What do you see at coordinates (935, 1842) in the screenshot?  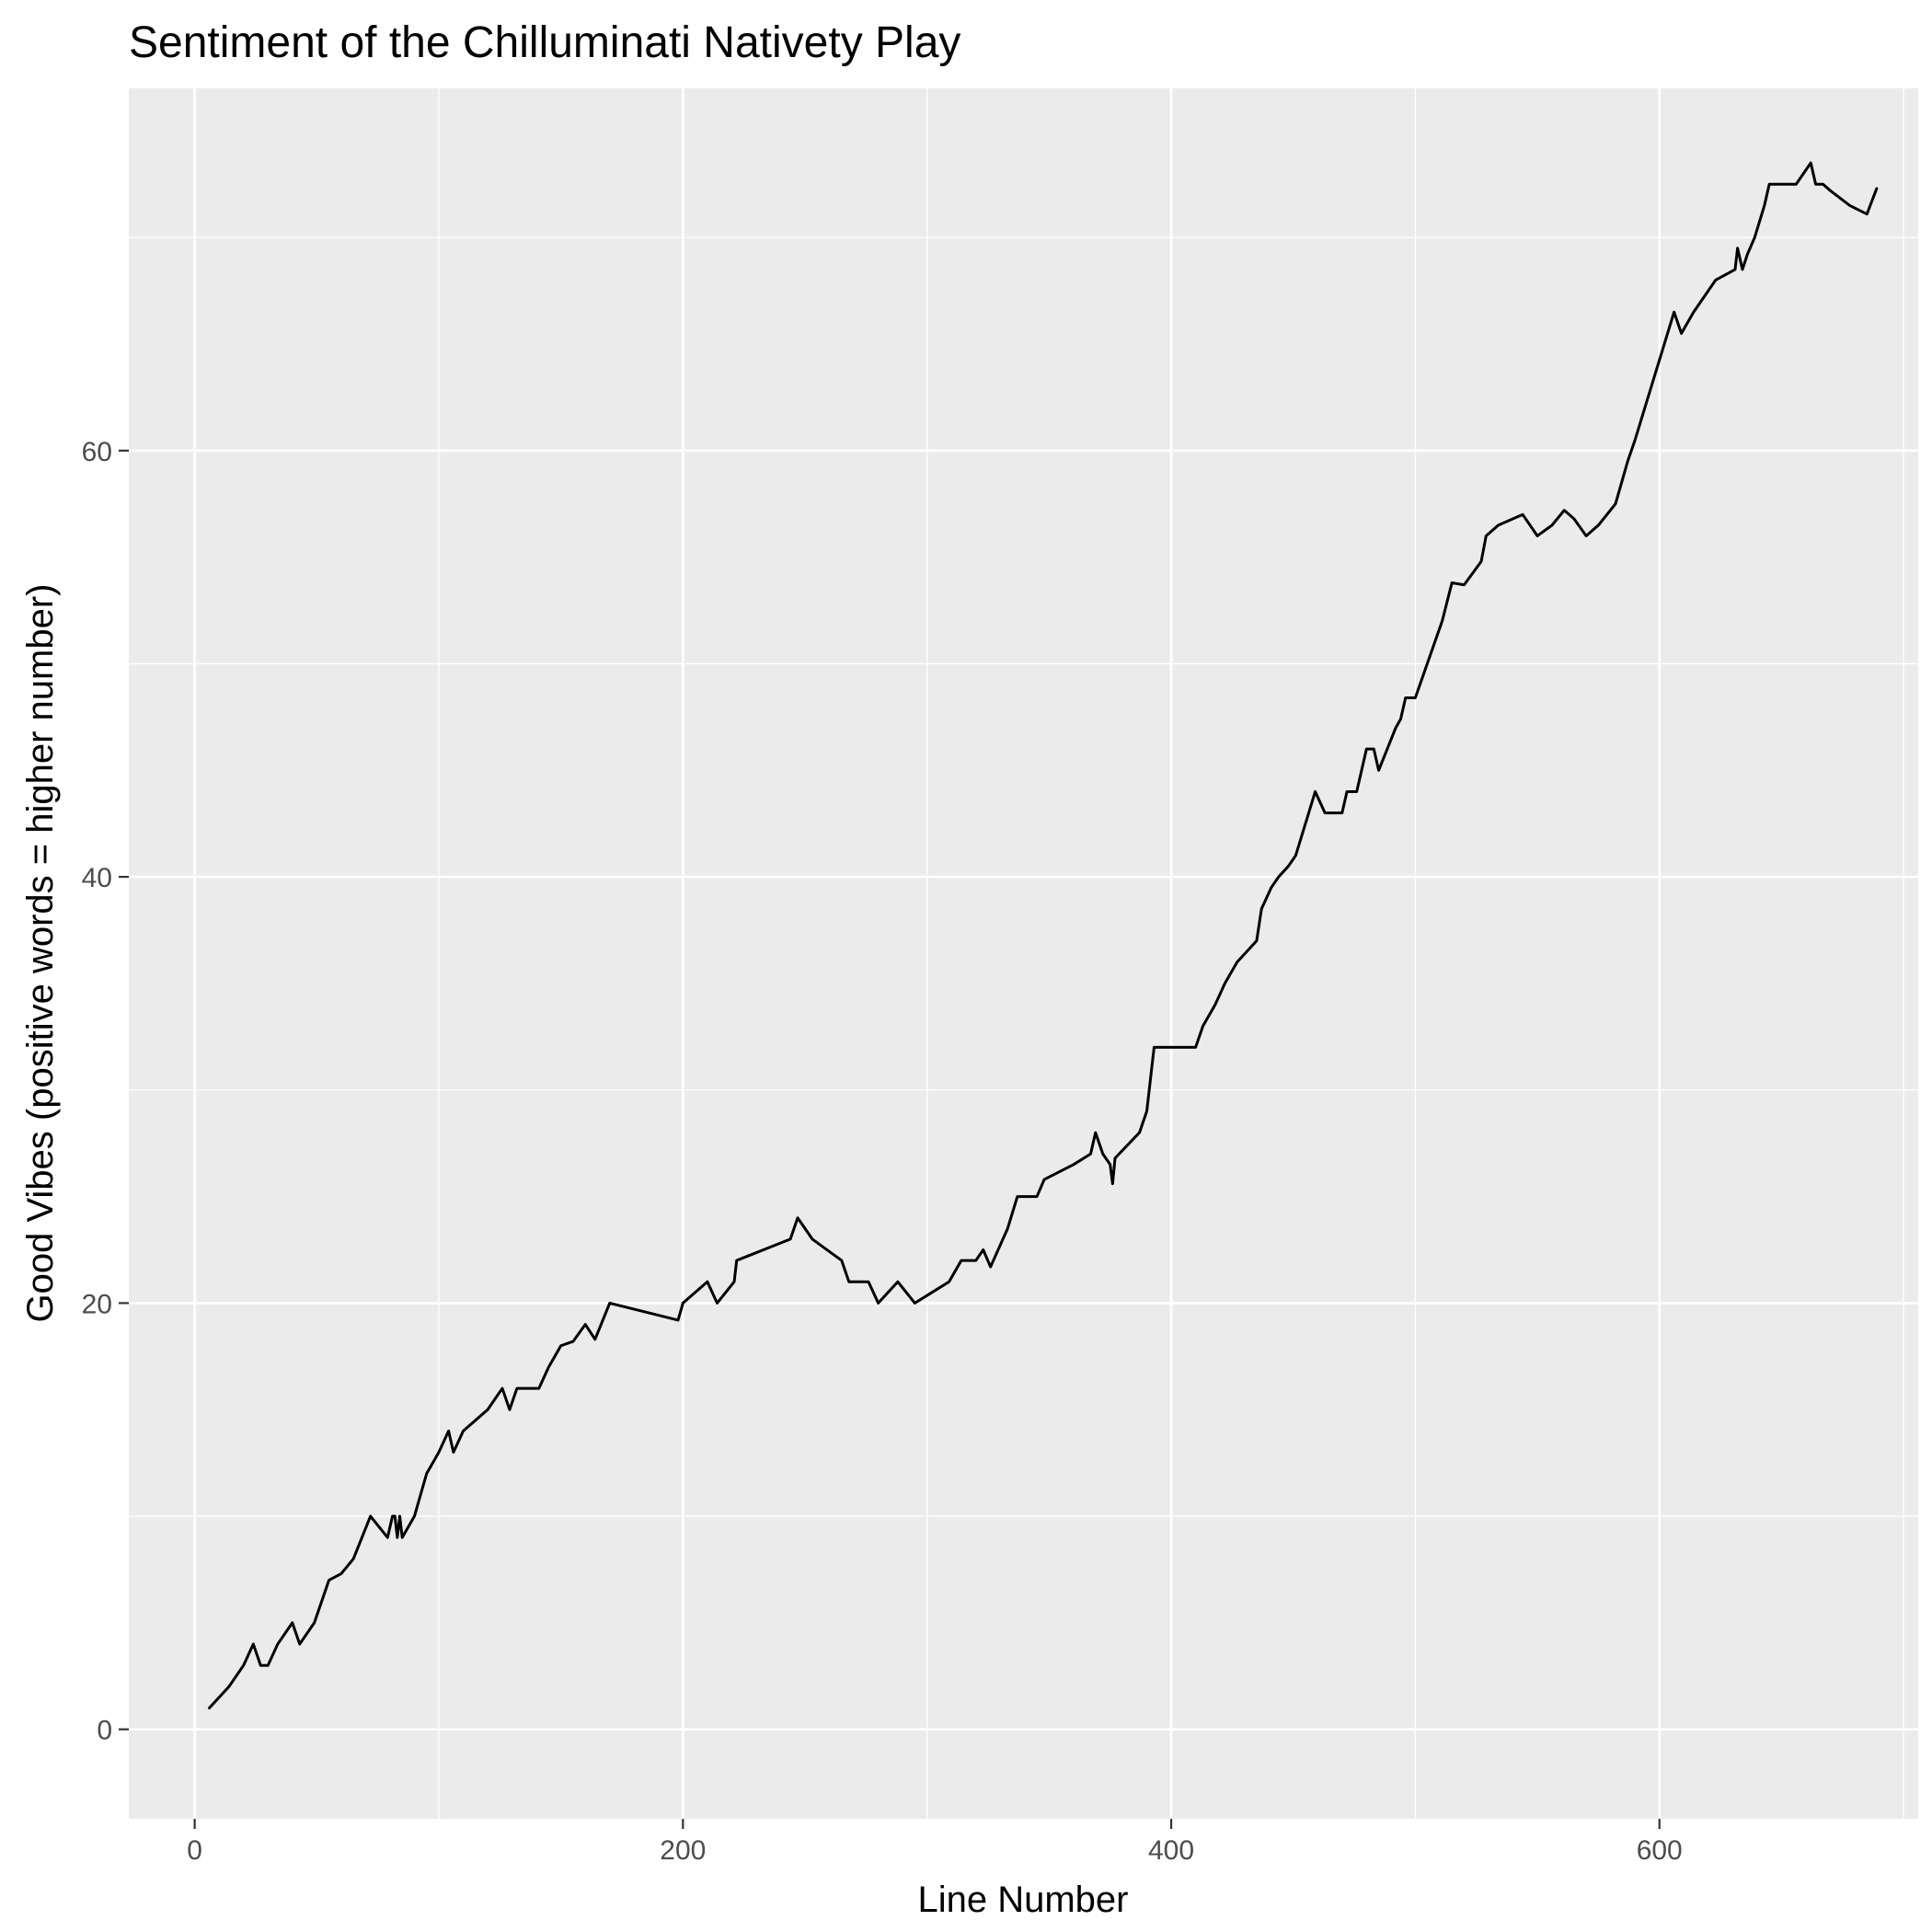 I see `x-axis: 0 200 400 600` at bounding box center [935, 1842].